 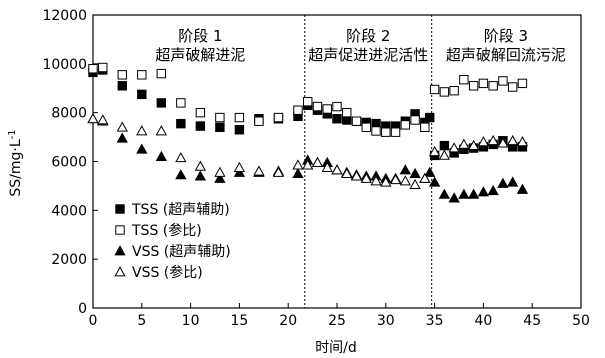 I want to click on x-tick-label: 15, so click(x=239, y=321).